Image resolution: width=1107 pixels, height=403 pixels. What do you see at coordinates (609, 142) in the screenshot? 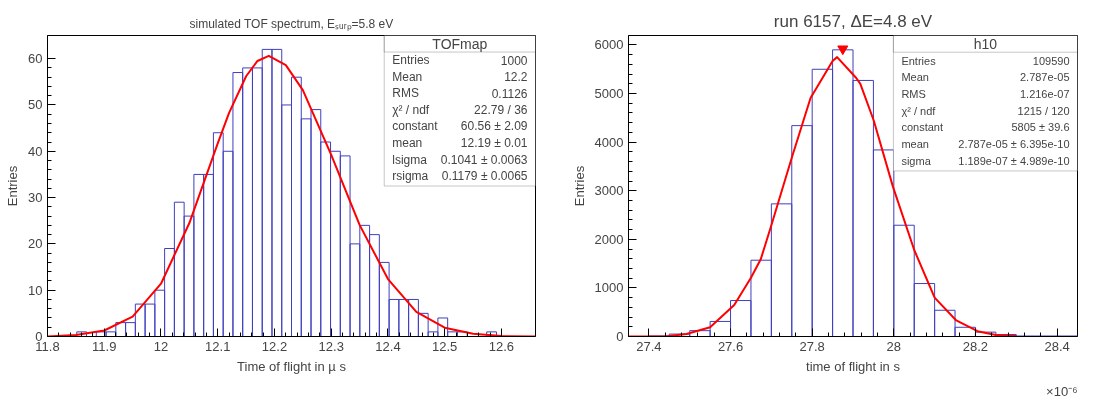
I see `y-tick-label: 4000` at bounding box center [609, 142].